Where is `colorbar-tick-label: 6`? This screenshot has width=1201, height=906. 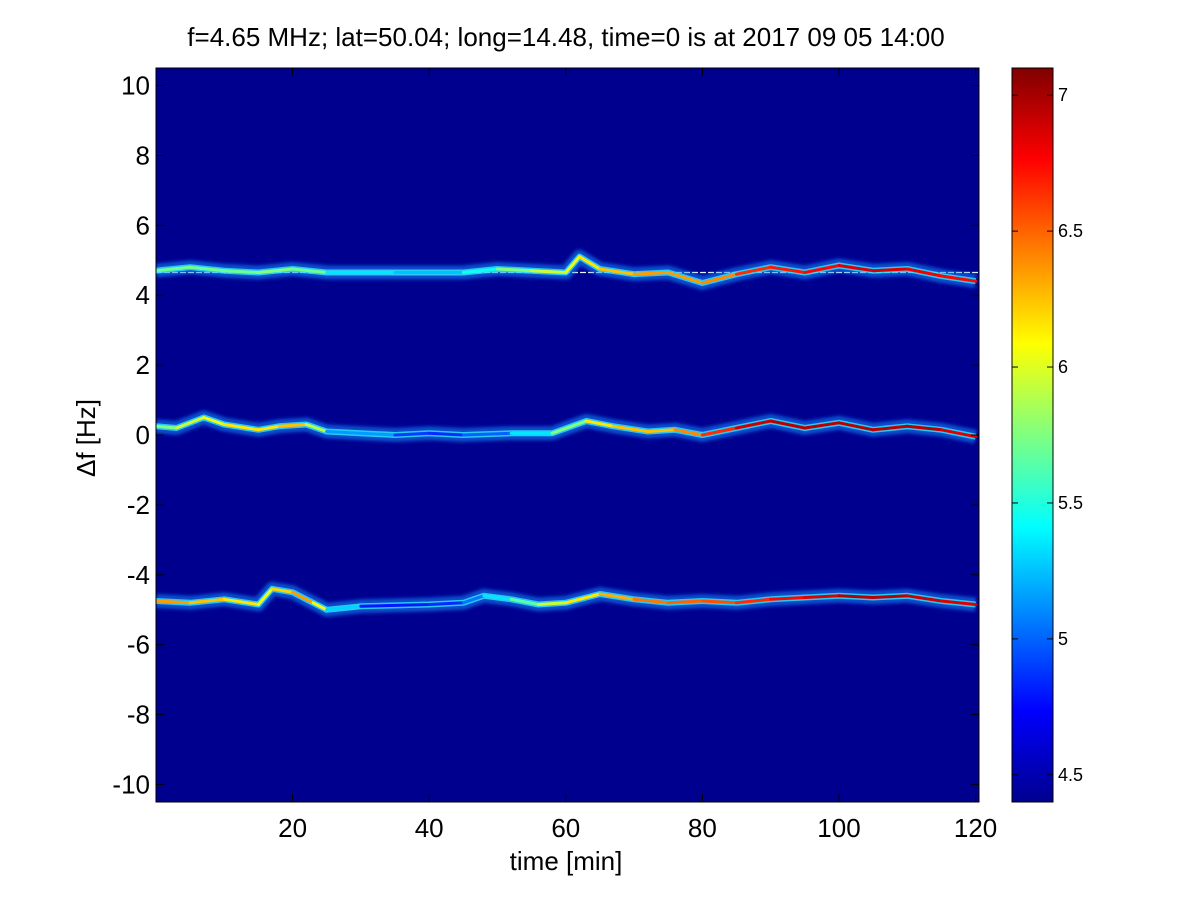
colorbar-tick-label: 6 is located at coordinates (1063, 367).